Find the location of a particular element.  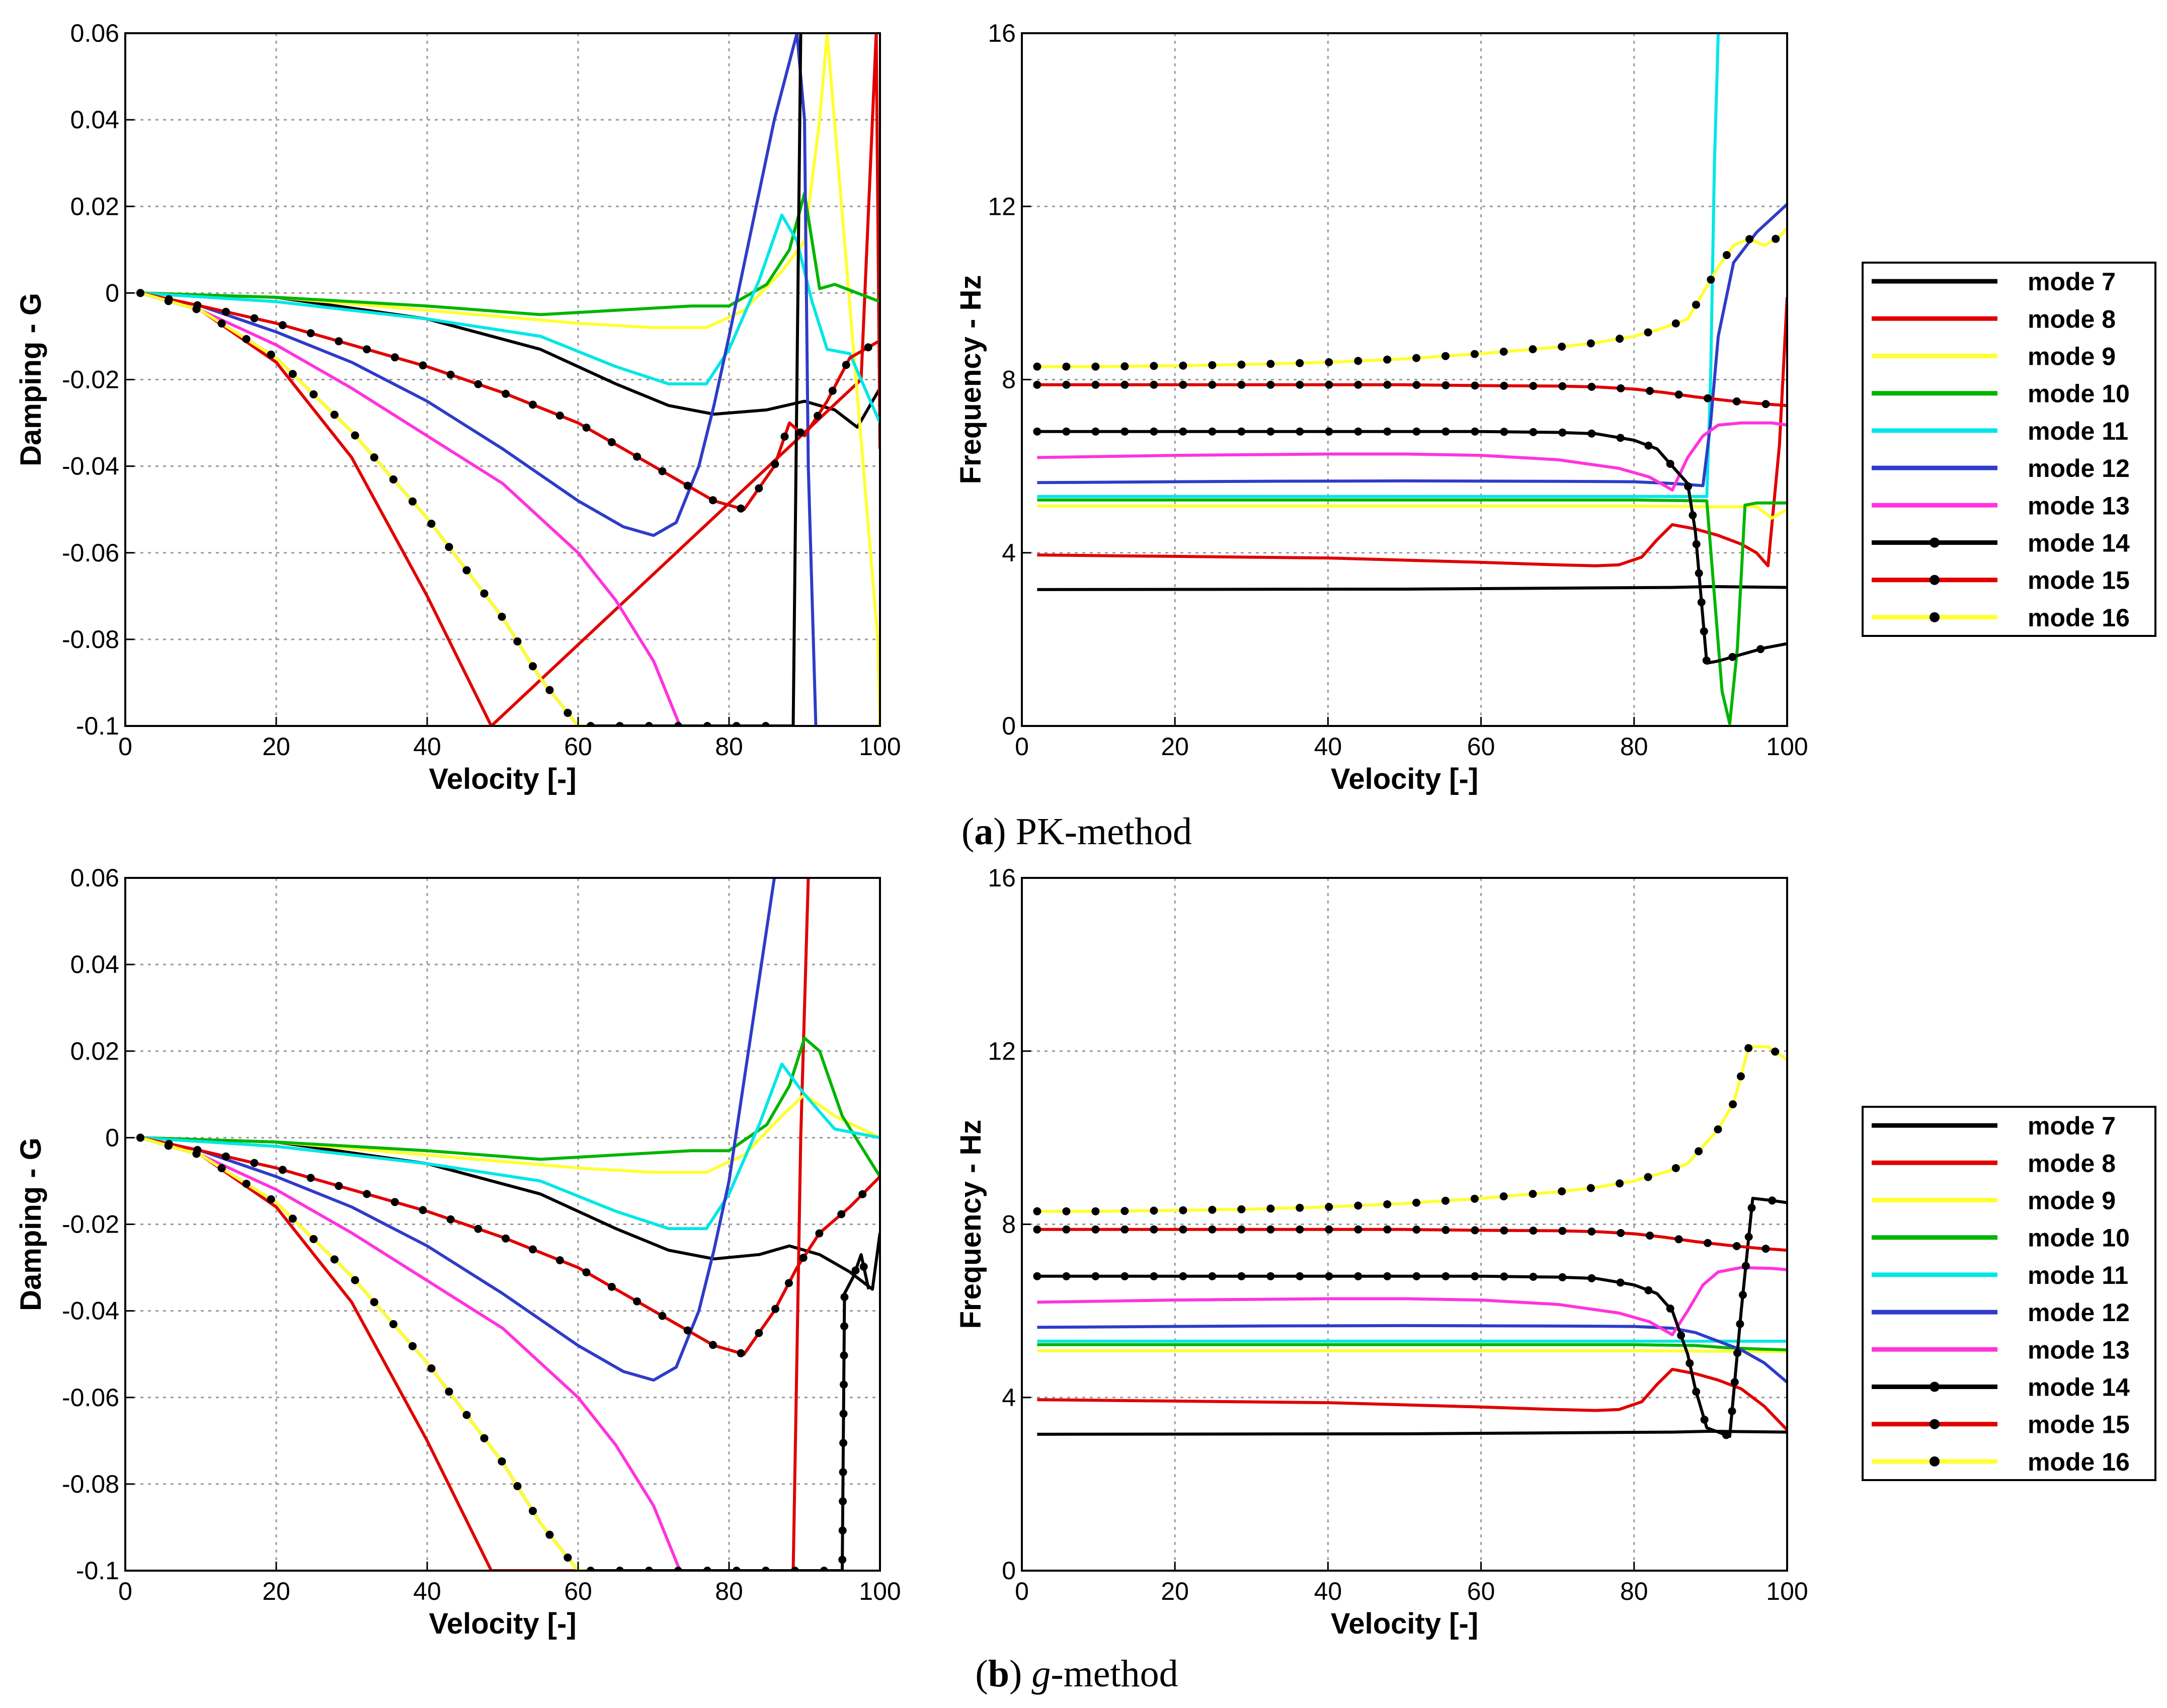

legend-item: mode 13 is located at coordinates (2001, 506).